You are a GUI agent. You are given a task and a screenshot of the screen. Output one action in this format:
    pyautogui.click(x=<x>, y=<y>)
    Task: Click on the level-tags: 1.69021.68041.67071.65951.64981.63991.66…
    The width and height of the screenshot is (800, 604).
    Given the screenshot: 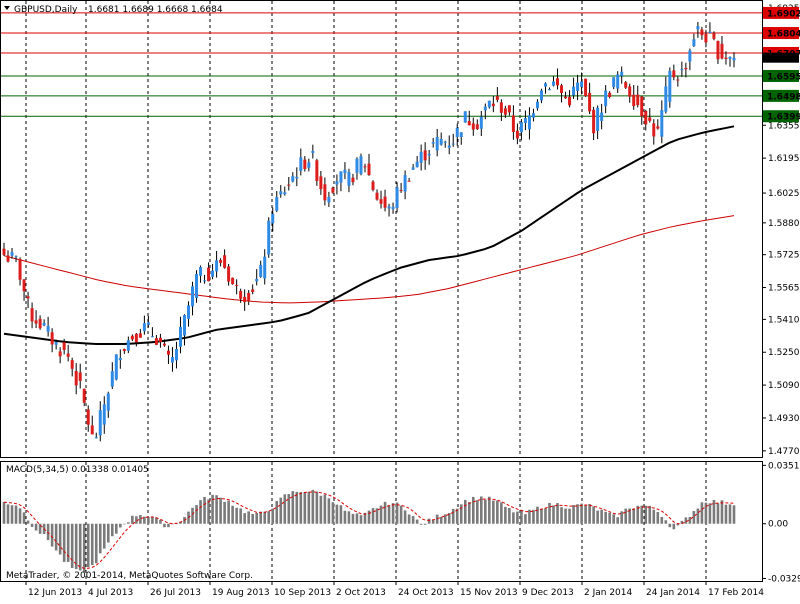 What is the action you would take?
    pyautogui.click(x=781, y=64)
    